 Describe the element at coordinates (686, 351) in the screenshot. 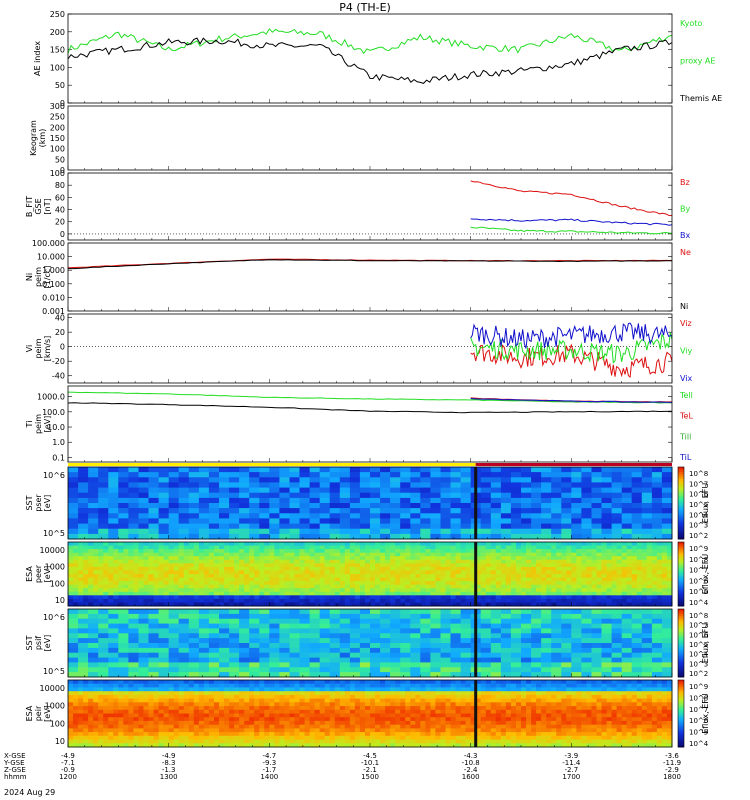

I see `legend-label: Viy` at that location.